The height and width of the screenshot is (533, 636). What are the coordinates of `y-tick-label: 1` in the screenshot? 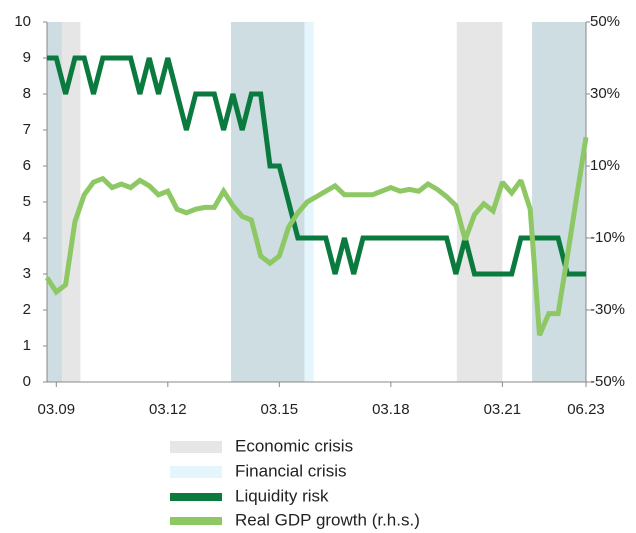 It's located at (27, 345).